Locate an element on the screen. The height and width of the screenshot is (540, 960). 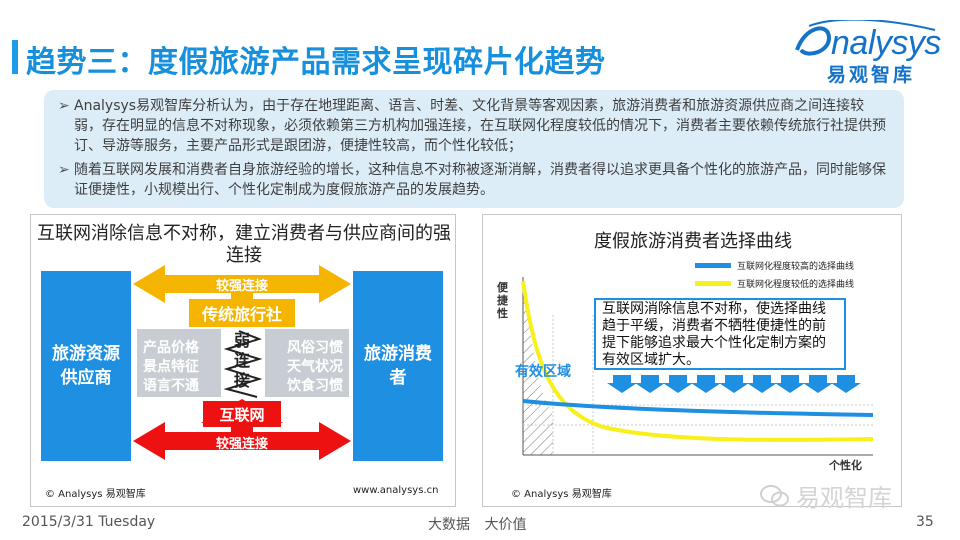
logo-chinese: 易观智库 is located at coordinates (871, 75).